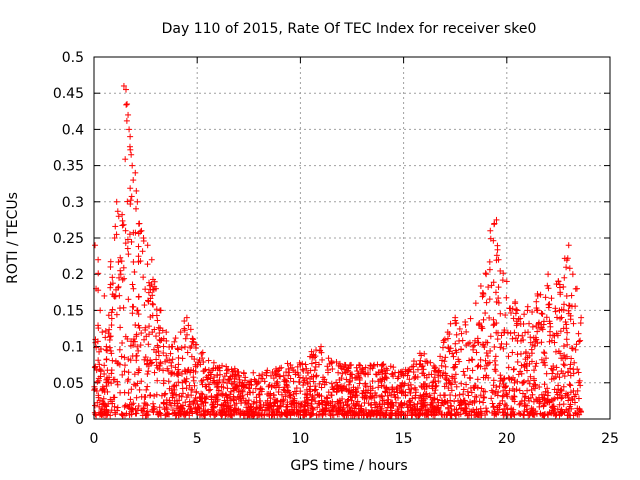  Describe the element at coordinates (79, 420) in the screenshot. I see `y-tick-label: 0` at that location.